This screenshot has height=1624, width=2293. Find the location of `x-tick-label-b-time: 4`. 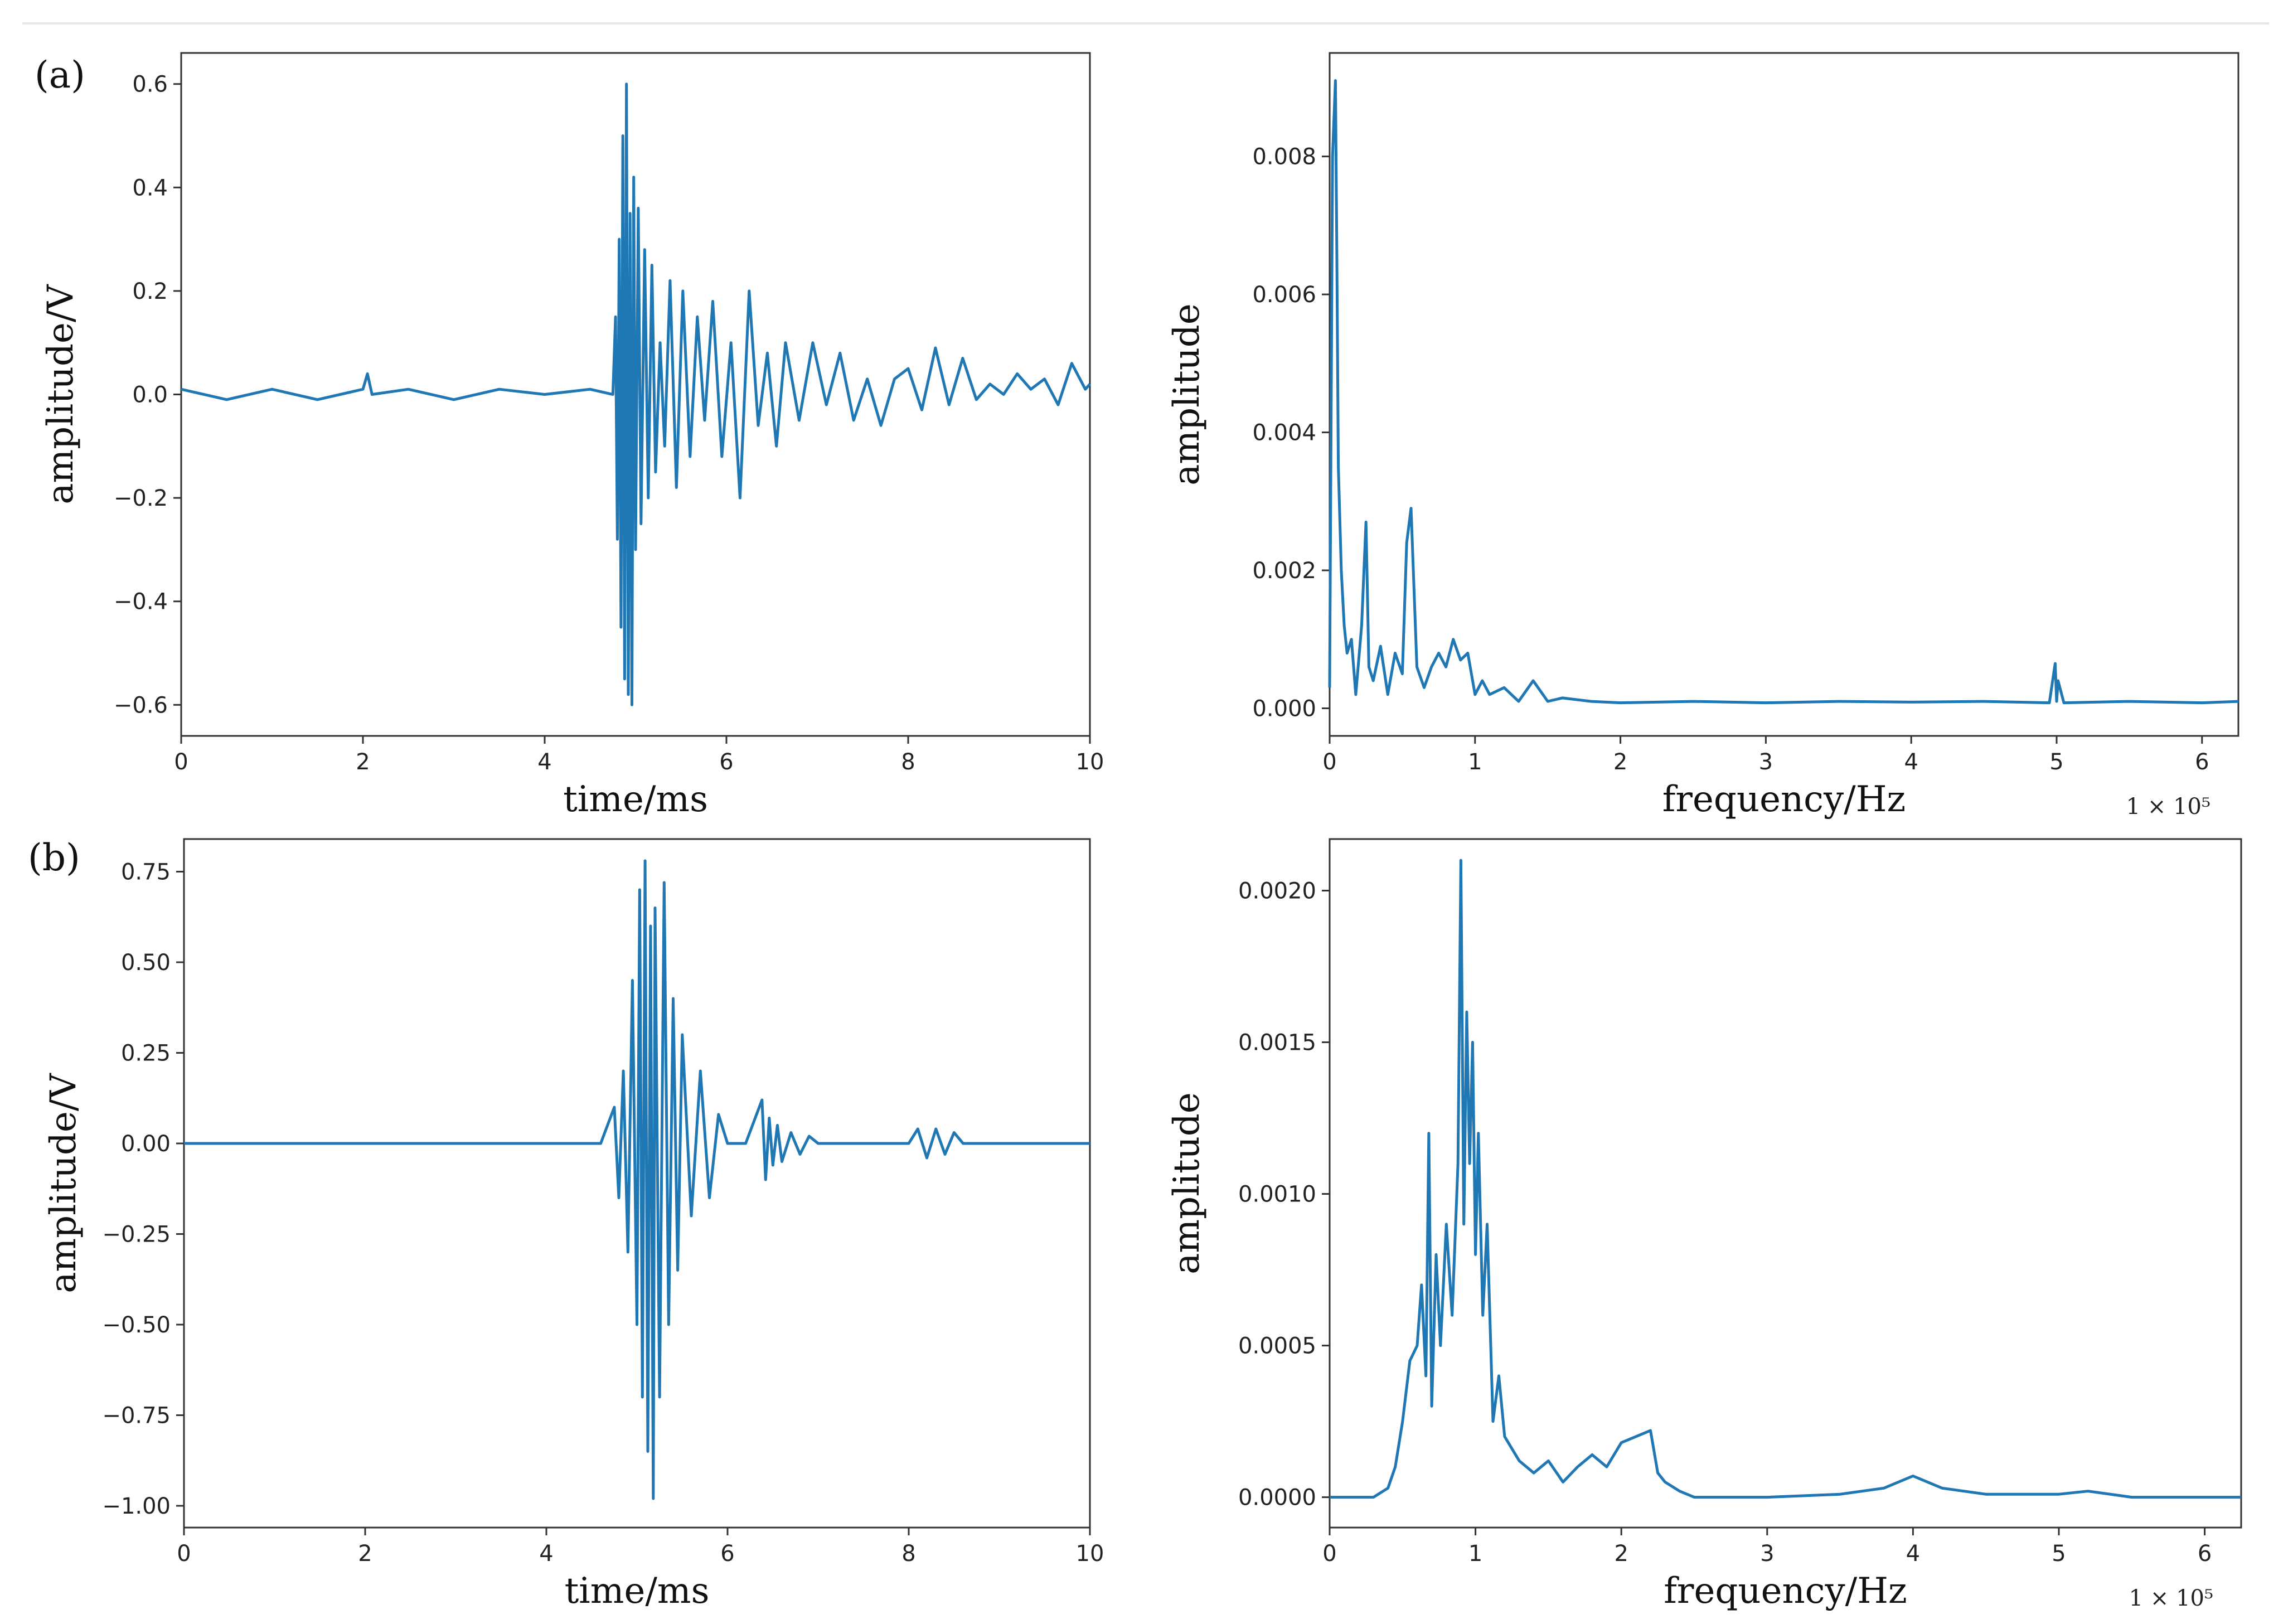

x-tick-label-b-time: 4 is located at coordinates (546, 1554).